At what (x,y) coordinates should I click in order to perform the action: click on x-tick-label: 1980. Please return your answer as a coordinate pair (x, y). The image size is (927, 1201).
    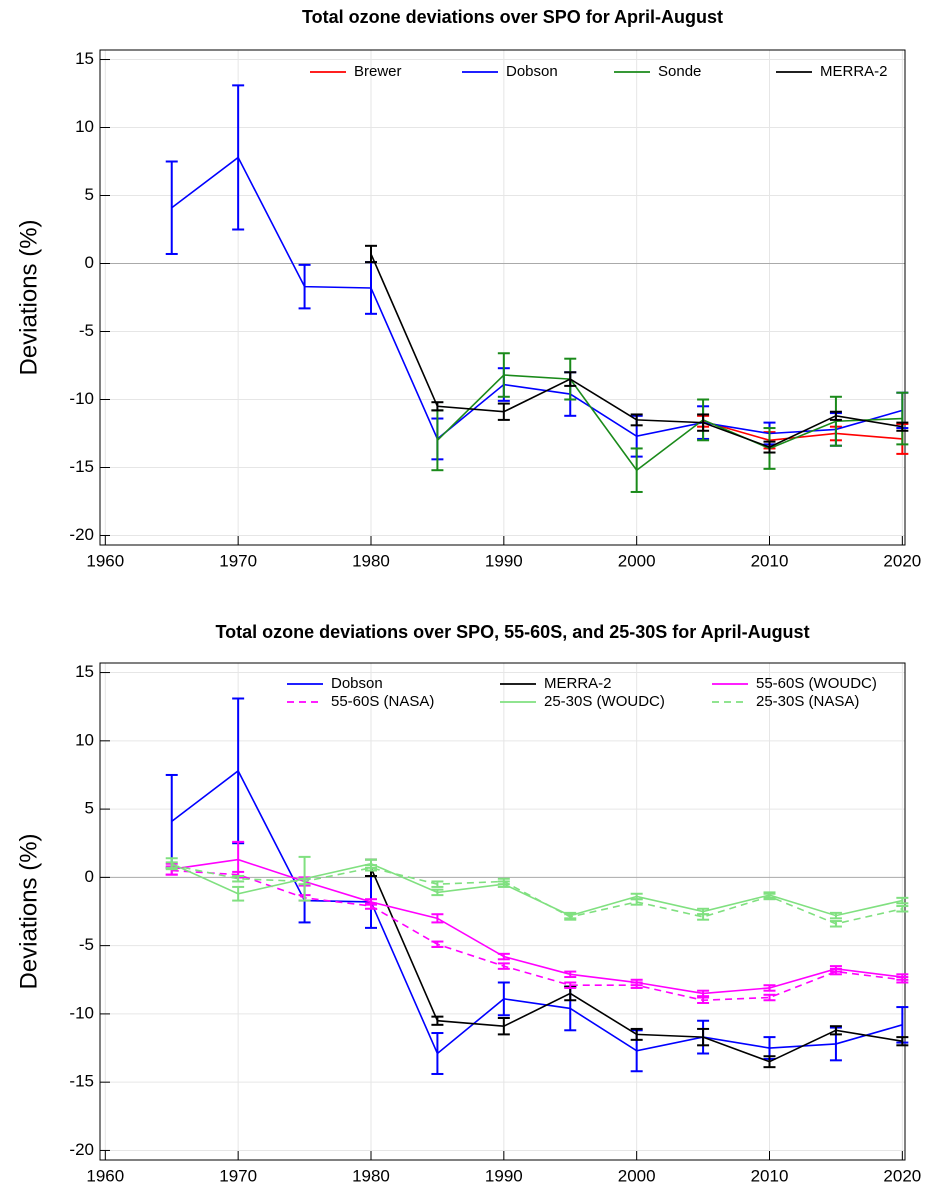
    Looking at the image, I should click on (371, 560).